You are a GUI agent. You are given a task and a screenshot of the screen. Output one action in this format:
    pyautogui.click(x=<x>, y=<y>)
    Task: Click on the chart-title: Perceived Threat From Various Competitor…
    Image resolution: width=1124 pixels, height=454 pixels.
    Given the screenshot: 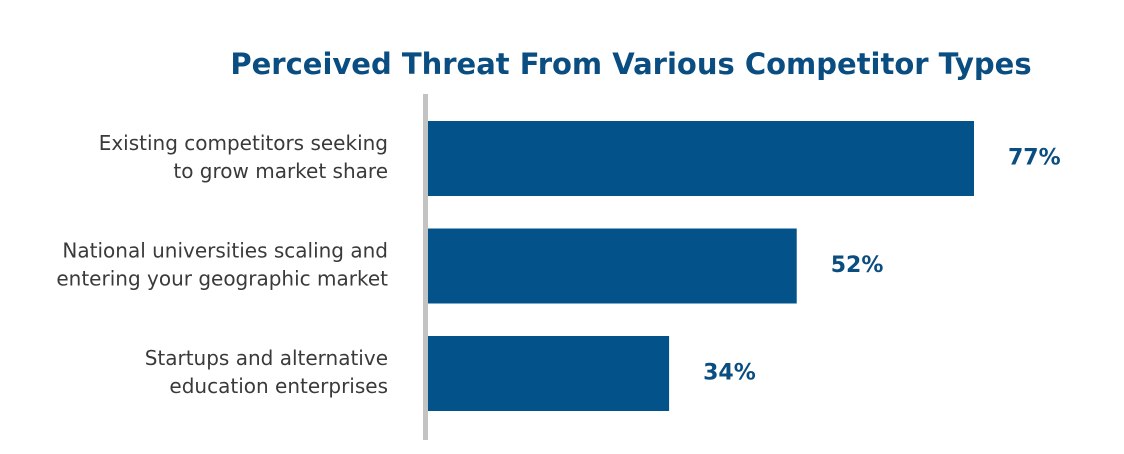 What is the action you would take?
    pyautogui.click(x=630, y=64)
    